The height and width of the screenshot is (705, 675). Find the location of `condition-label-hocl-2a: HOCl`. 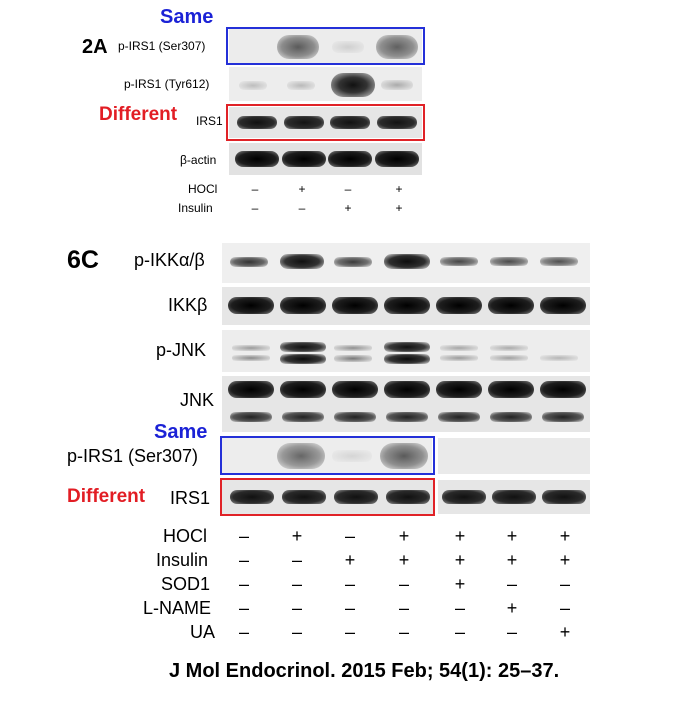

condition-label-hocl-2a: HOCl is located at coordinates (203, 189).